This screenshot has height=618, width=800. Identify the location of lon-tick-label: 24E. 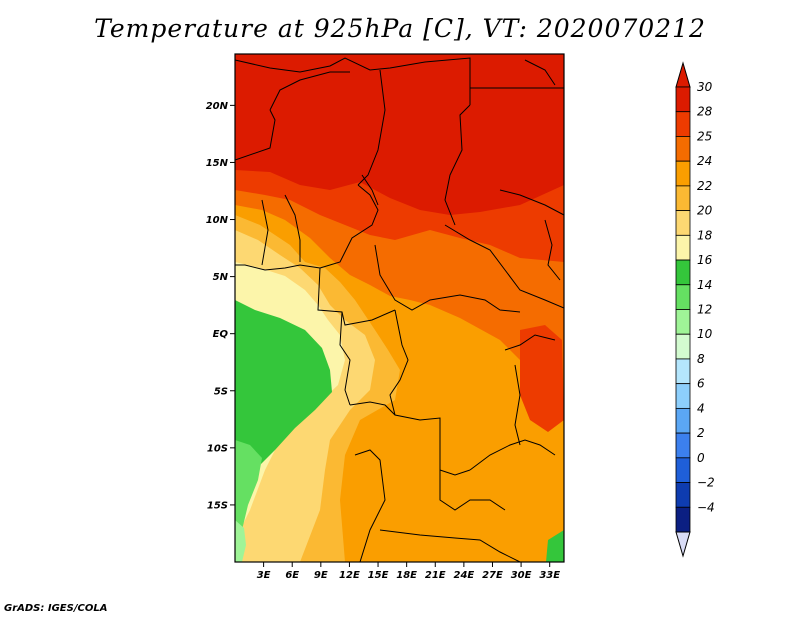
(463, 575).